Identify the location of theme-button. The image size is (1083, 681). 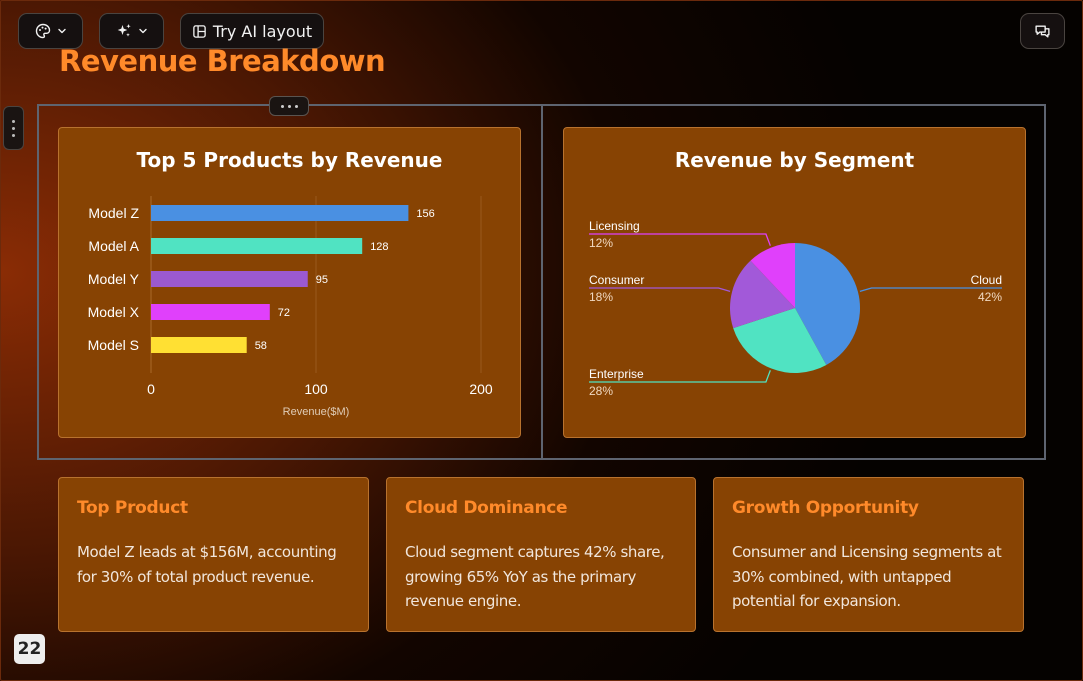
(50, 31).